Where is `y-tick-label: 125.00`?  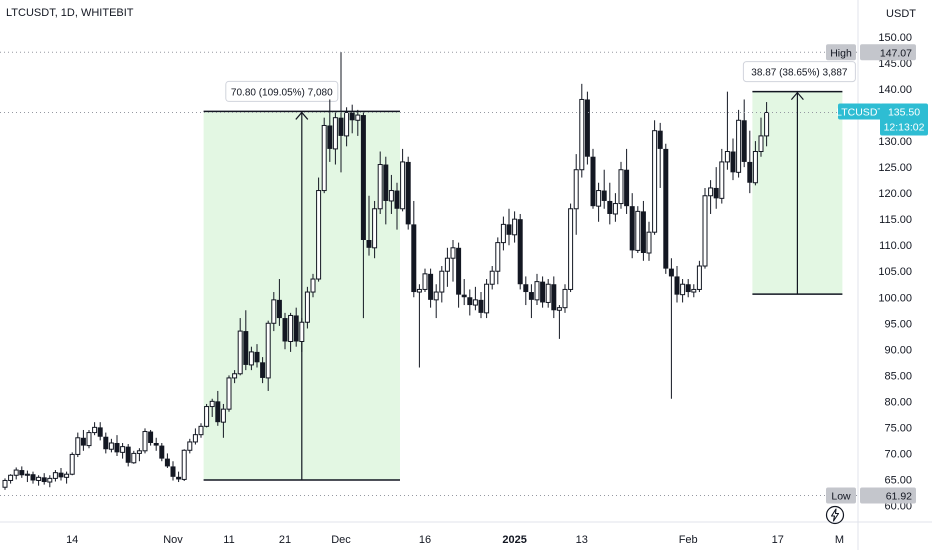 y-tick-label: 125.00 is located at coordinates (895, 168).